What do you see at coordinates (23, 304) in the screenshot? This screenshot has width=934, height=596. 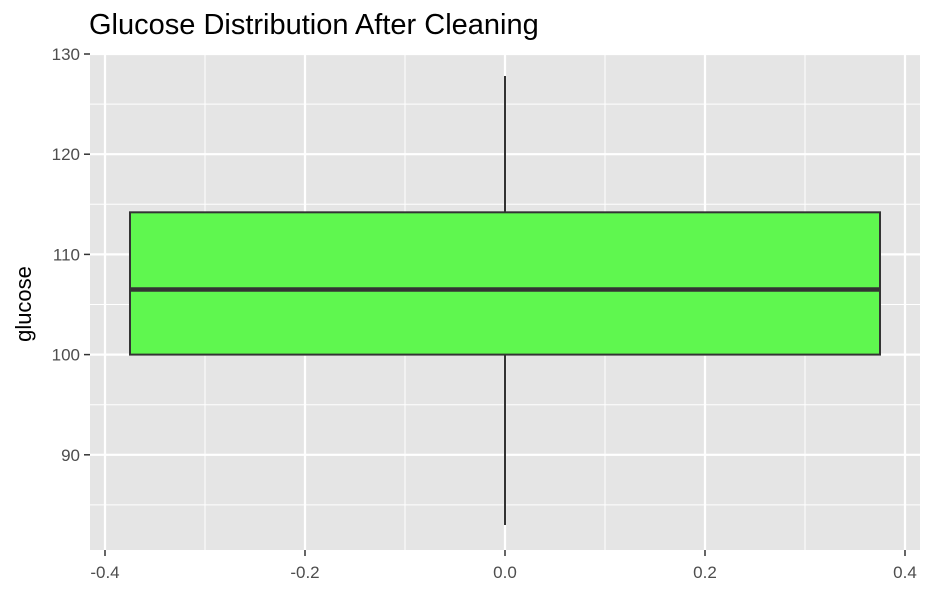 I see `y-axis-label: glucose` at bounding box center [23, 304].